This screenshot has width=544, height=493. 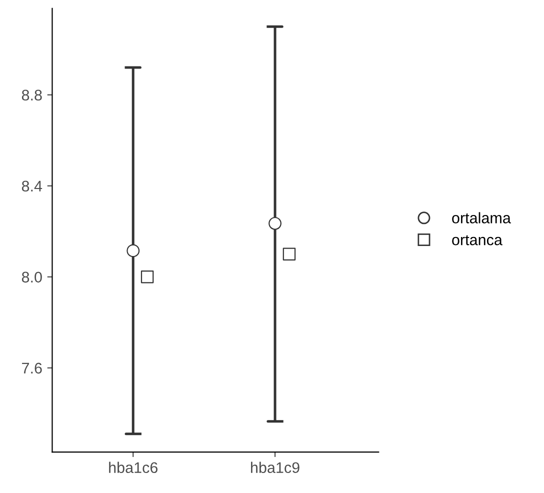 I want to click on legend-label: ortanca, so click(x=477, y=240).